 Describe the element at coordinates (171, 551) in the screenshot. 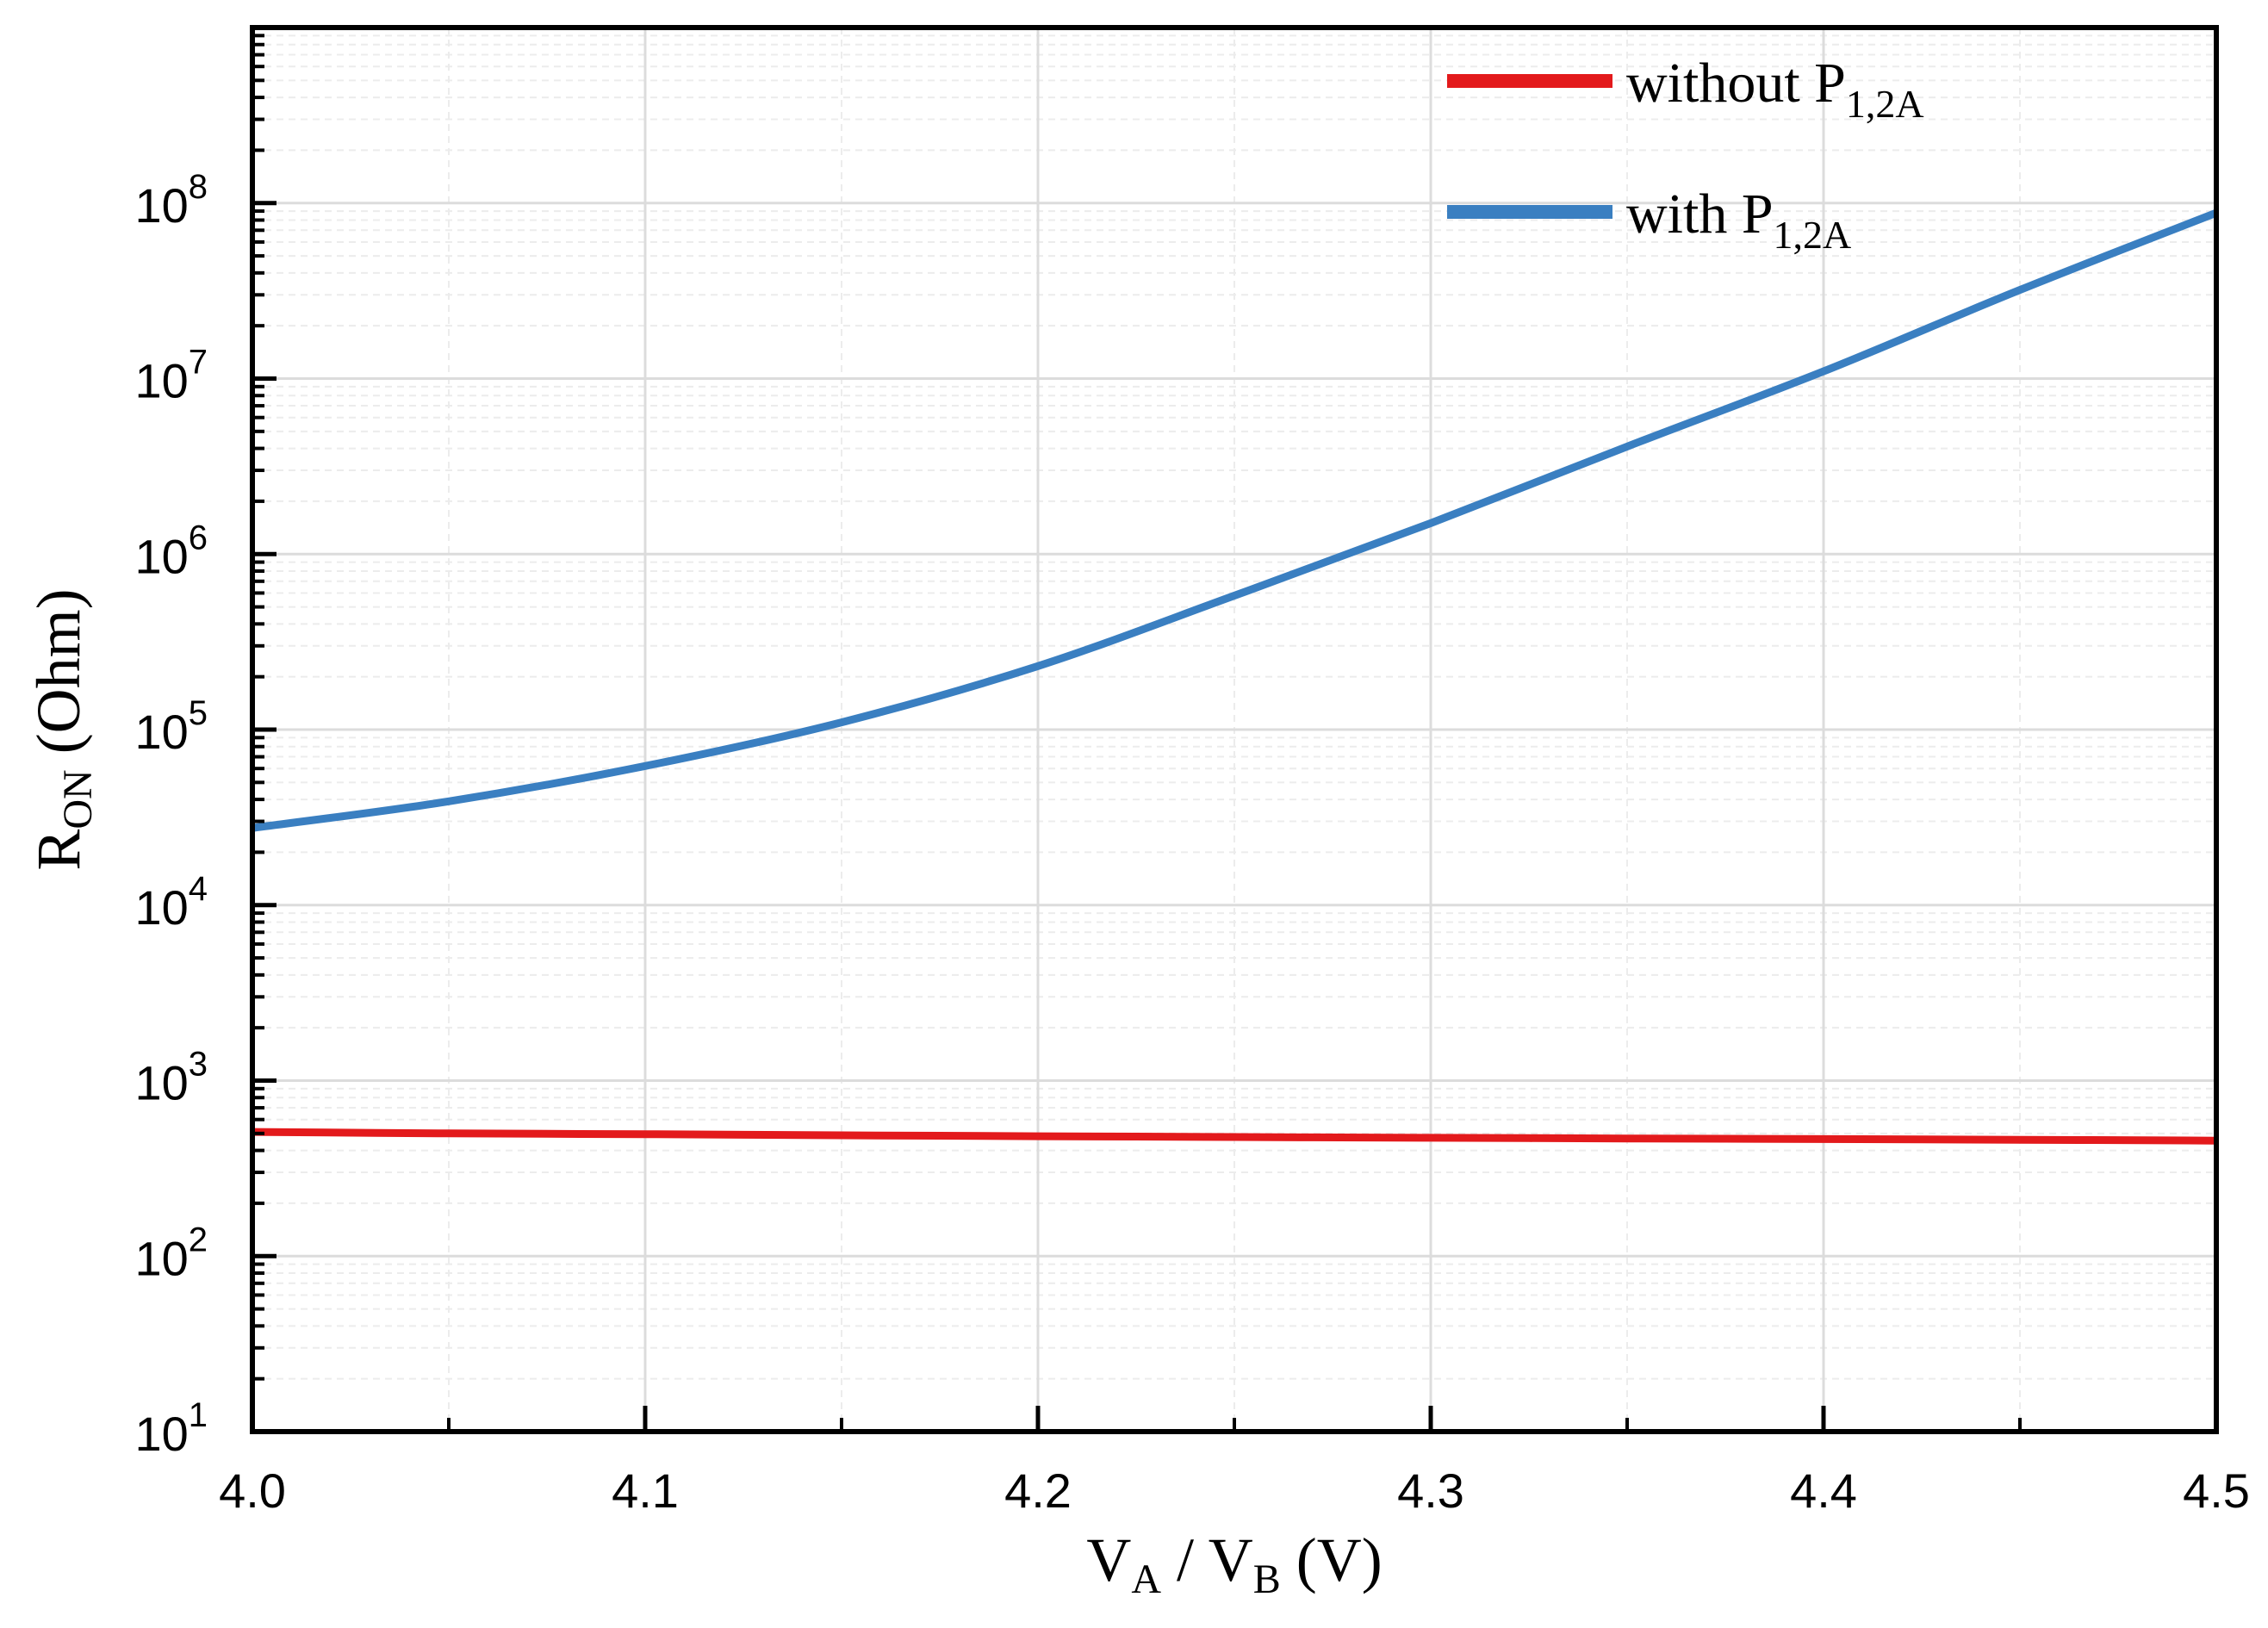

I see `y-tick-label: 10⁶` at that location.